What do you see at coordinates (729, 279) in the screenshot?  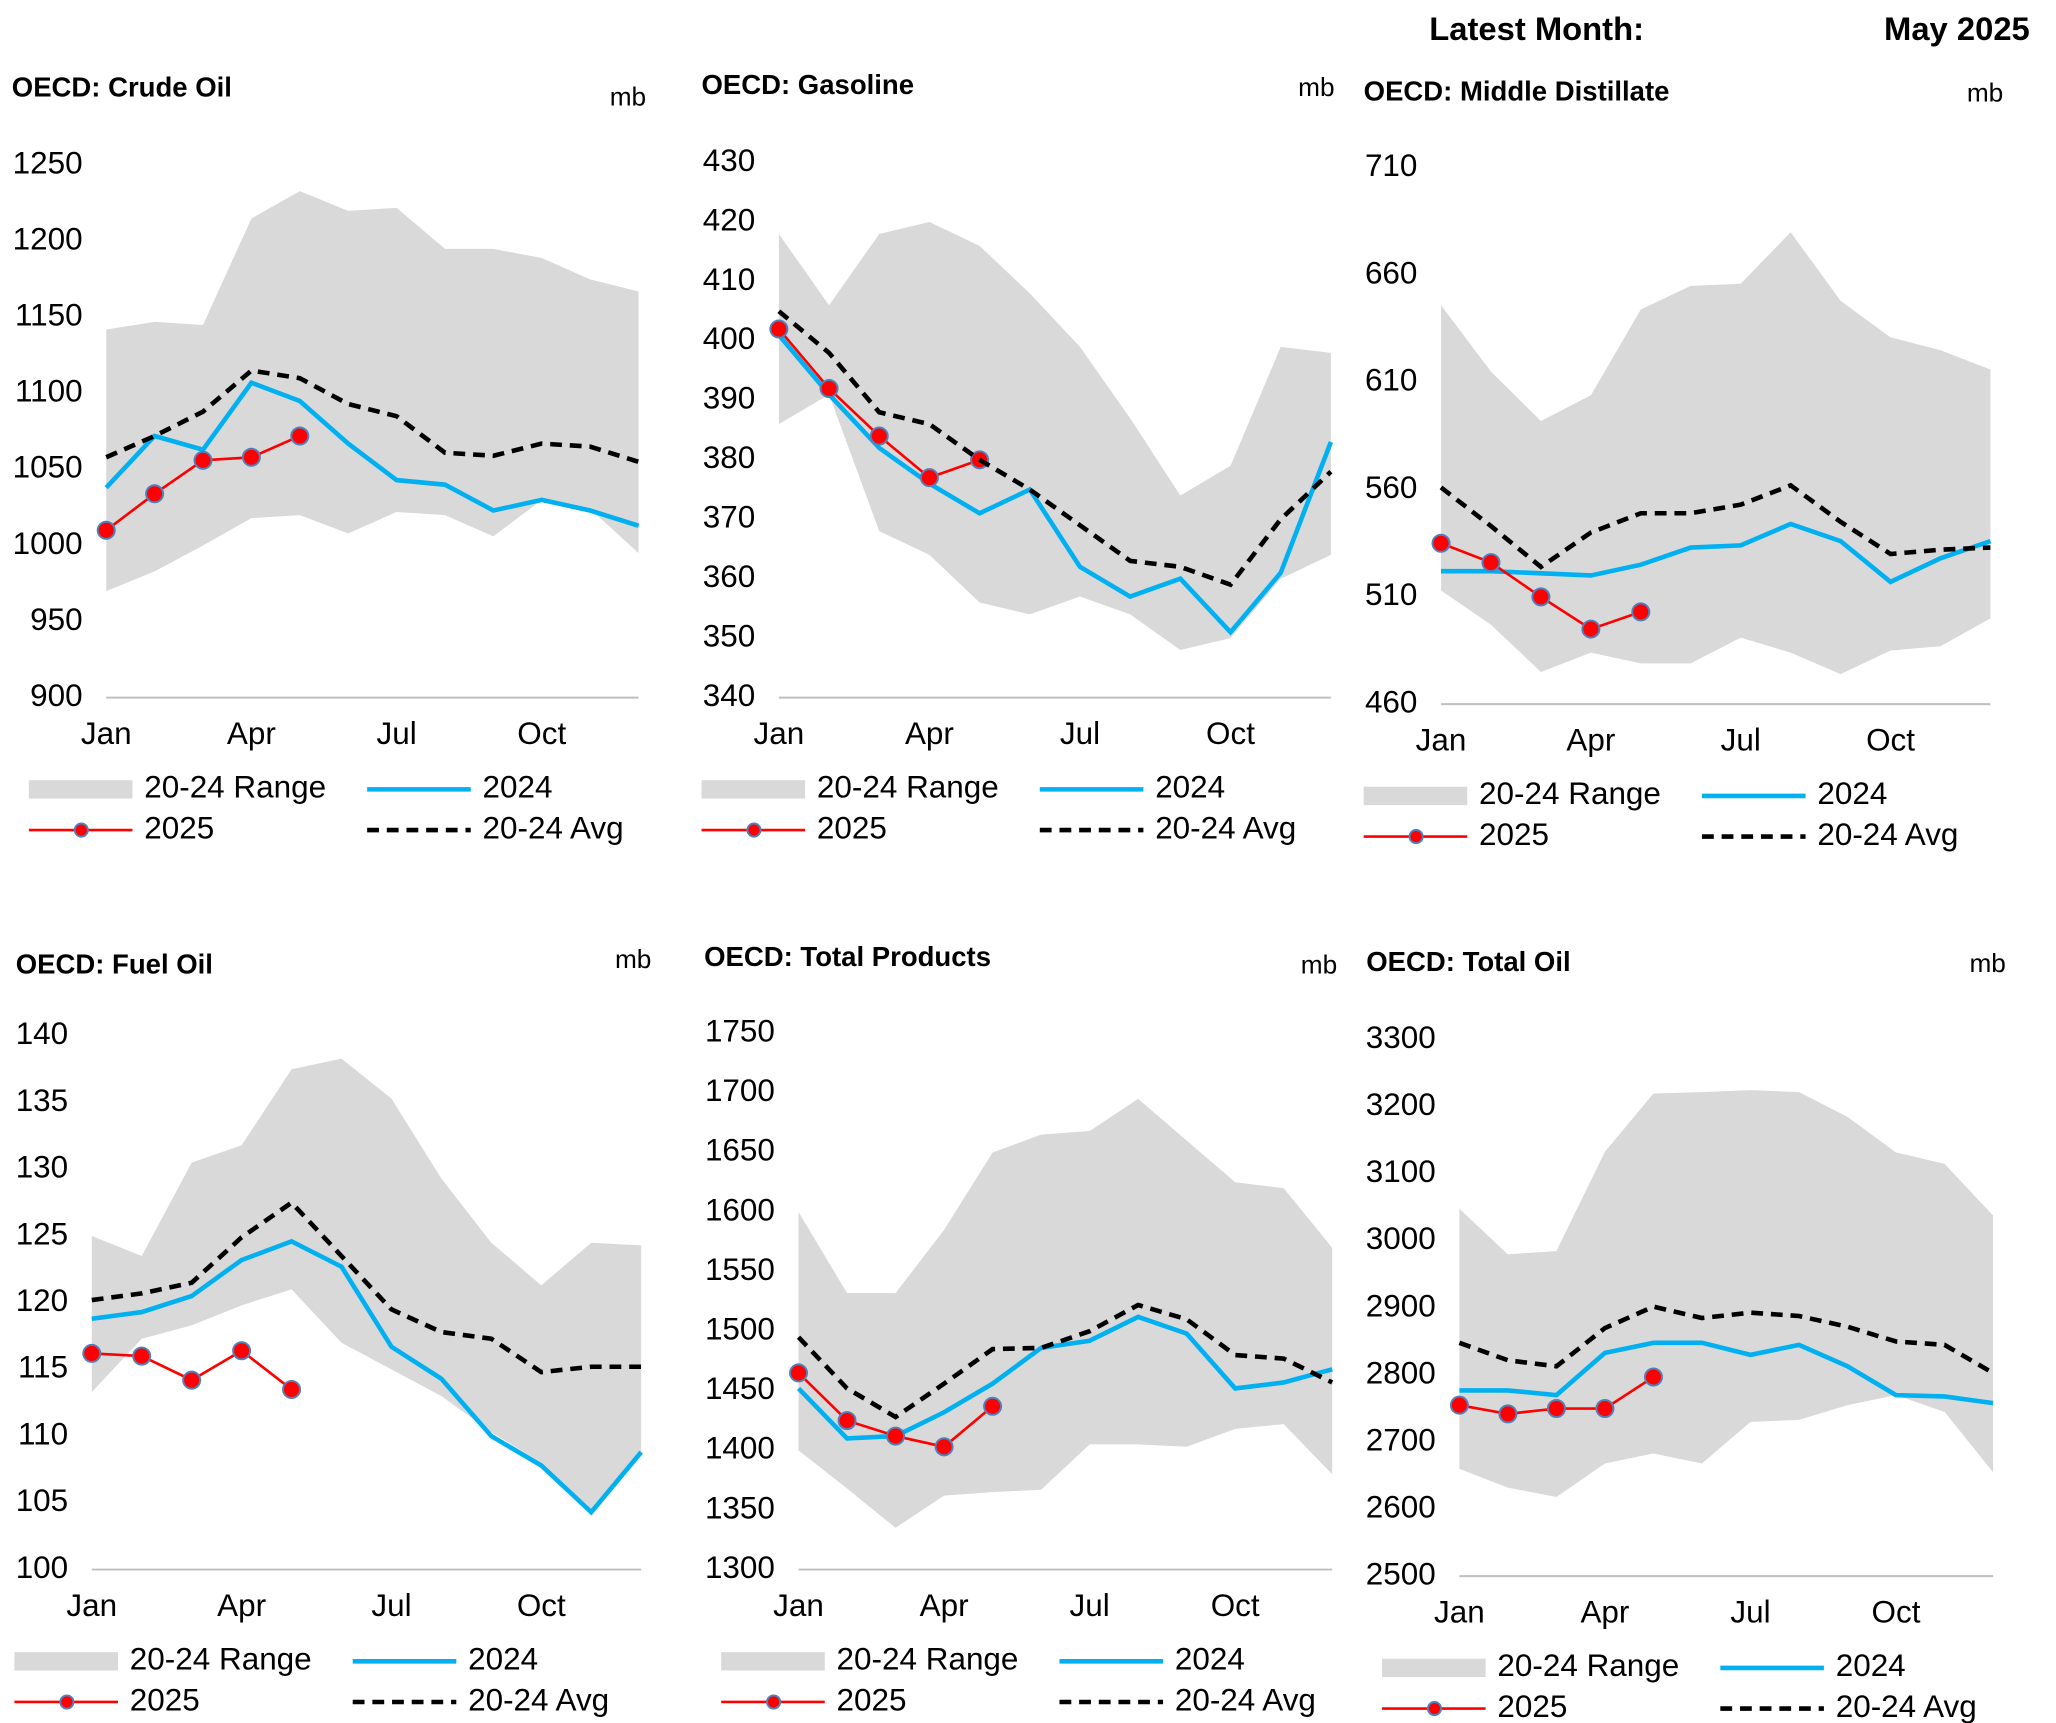 I see `y-tick-label: 410` at bounding box center [729, 279].